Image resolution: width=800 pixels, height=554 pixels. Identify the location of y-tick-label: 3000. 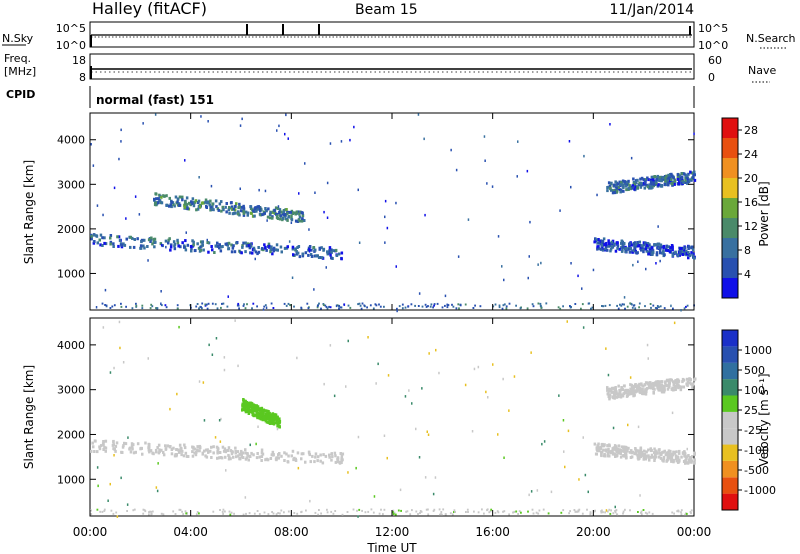
(71, 184).